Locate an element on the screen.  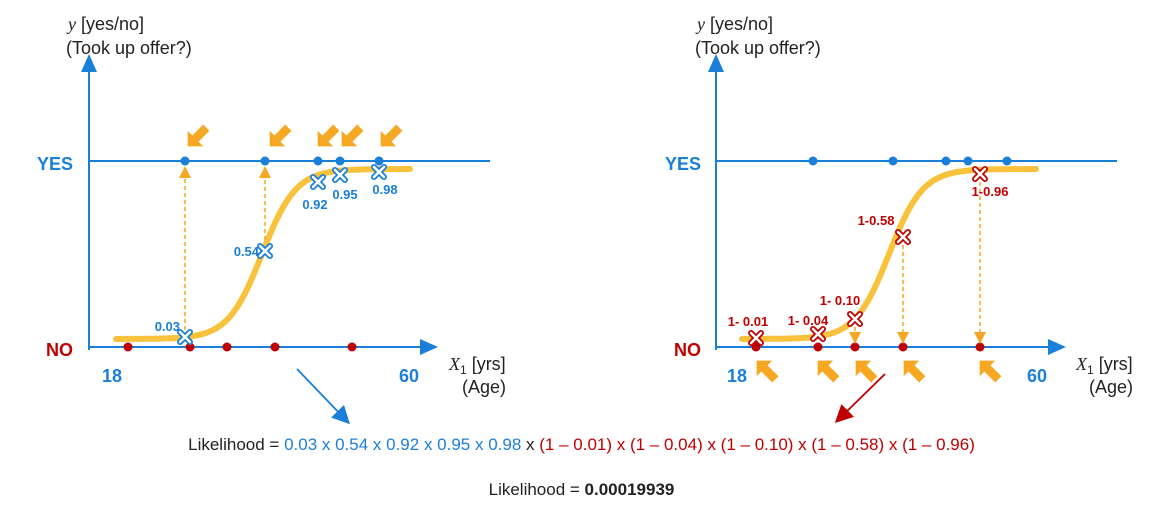
left-prob-label: 0.54 is located at coordinates (247, 251).